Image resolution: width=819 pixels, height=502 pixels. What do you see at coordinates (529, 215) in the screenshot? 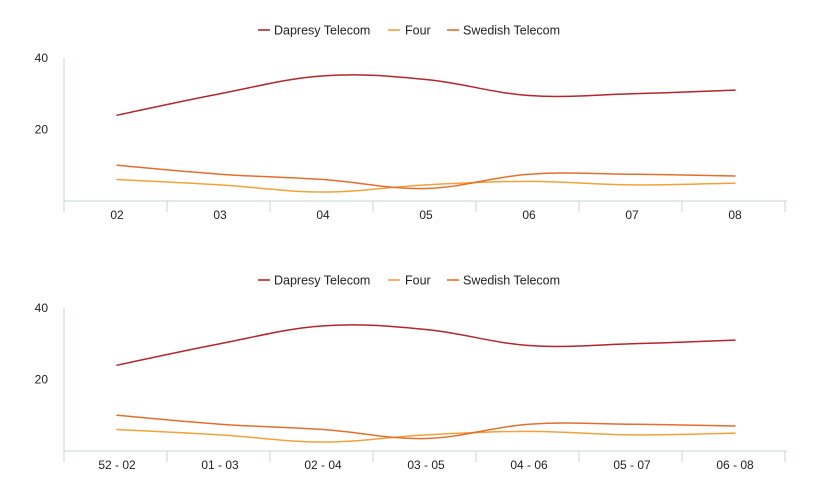
I see `x-tick-label: 06` at bounding box center [529, 215].